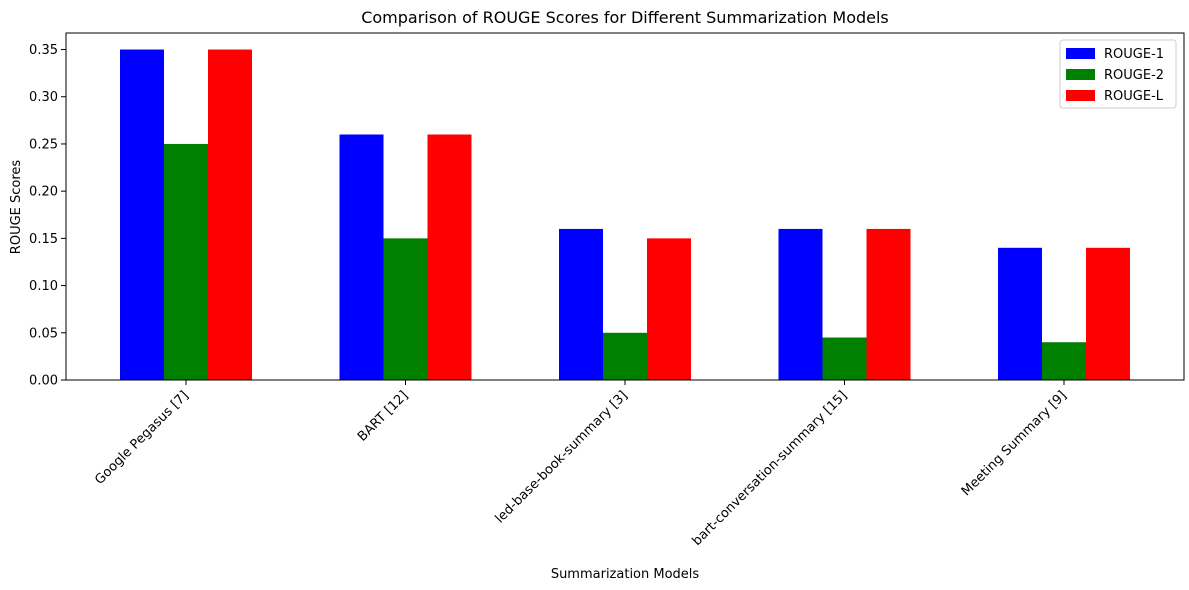 The image size is (1189, 590). Describe the element at coordinates (16, 207) in the screenshot. I see `y-axis-label: ROUGE Scores` at that location.